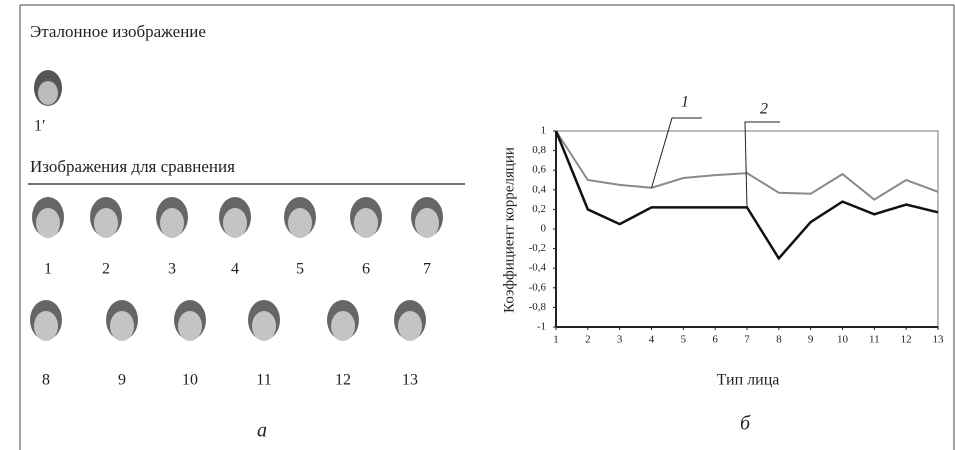 This screenshot has height=450, width=955. Describe the element at coordinates (874, 340) in the screenshot. I see `x-tick-label: 11` at that location.